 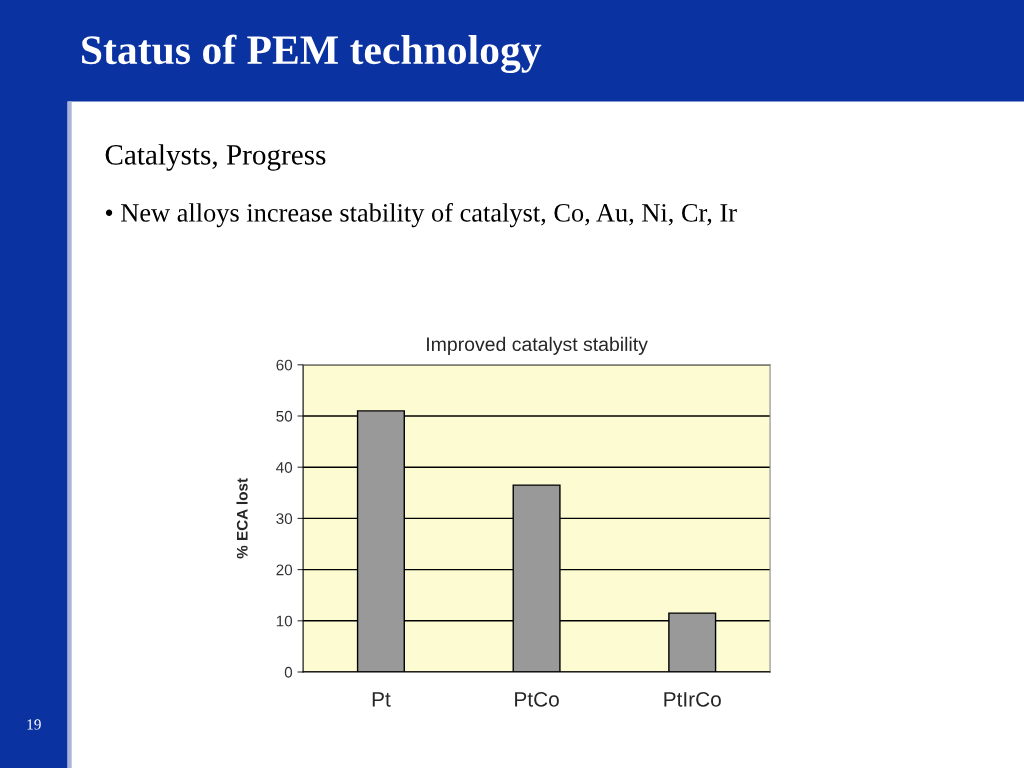 I want to click on y-tick-label: 20, so click(x=284, y=570).